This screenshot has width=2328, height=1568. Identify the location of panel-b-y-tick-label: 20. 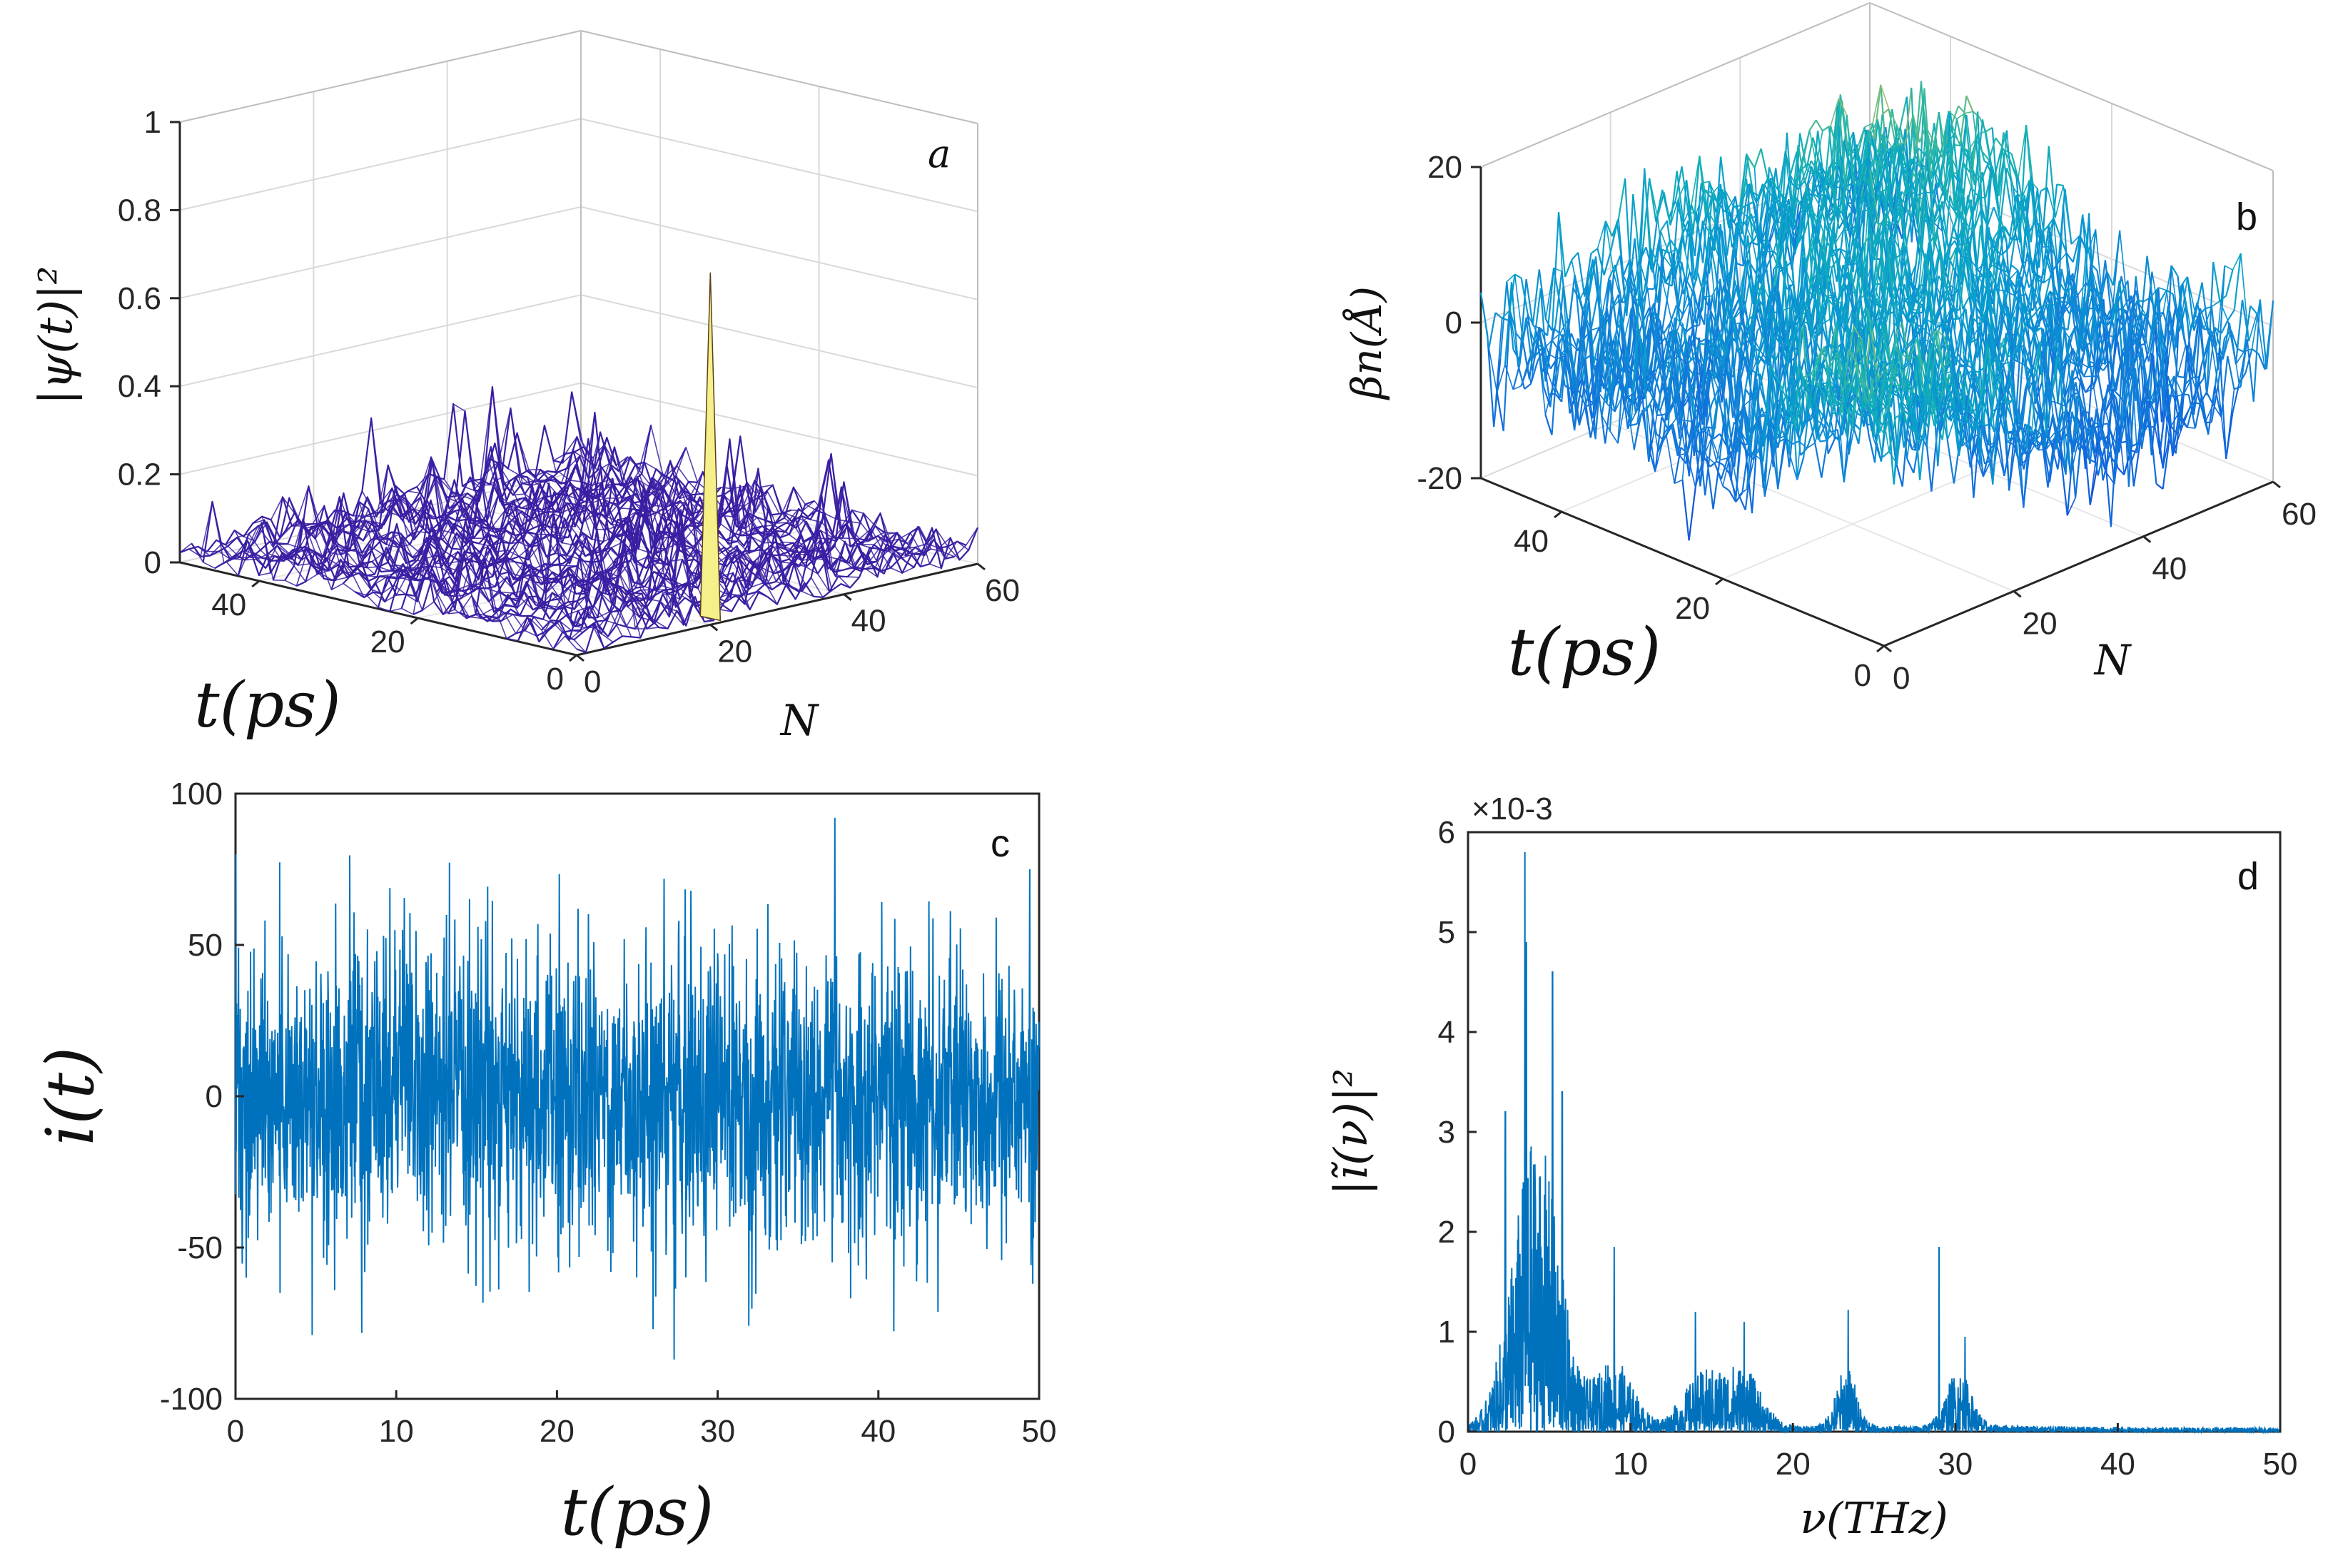
(2040, 623).